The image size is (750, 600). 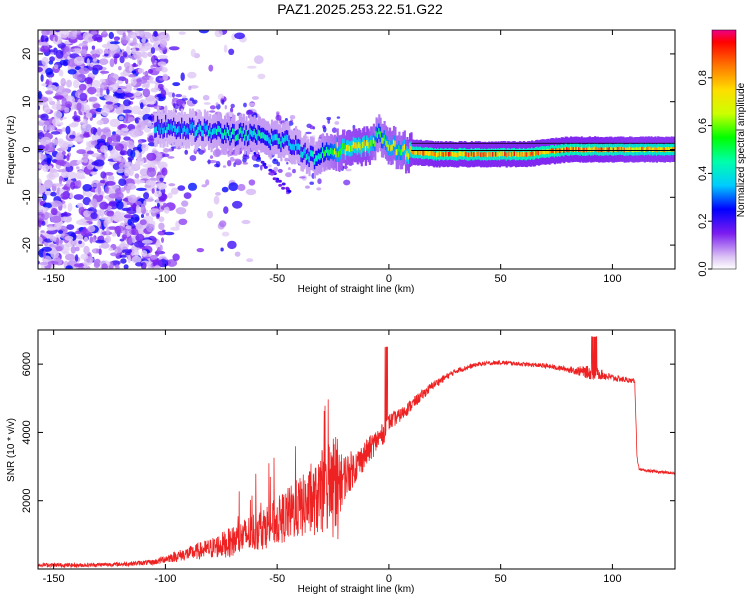 What do you see at coordinates (277, 279) in the screenshot?
I see `x-tick-label: -50` at bounding box center [277, 279].